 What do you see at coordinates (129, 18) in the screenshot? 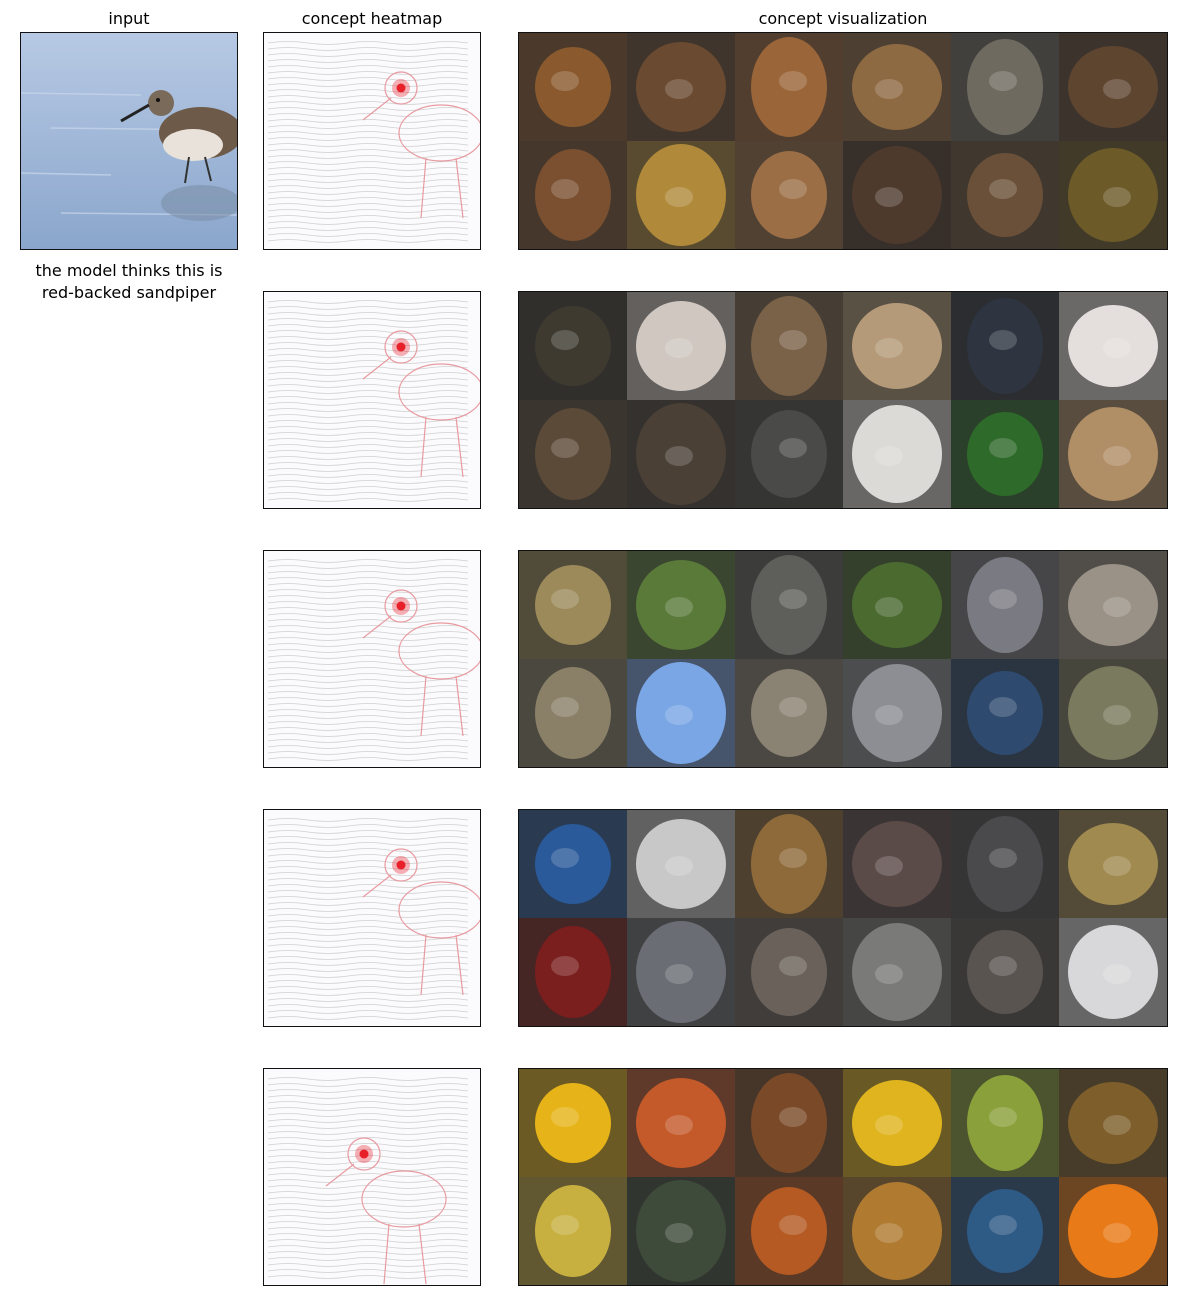
I see `header-input: input` at bounding box center [129, 18].